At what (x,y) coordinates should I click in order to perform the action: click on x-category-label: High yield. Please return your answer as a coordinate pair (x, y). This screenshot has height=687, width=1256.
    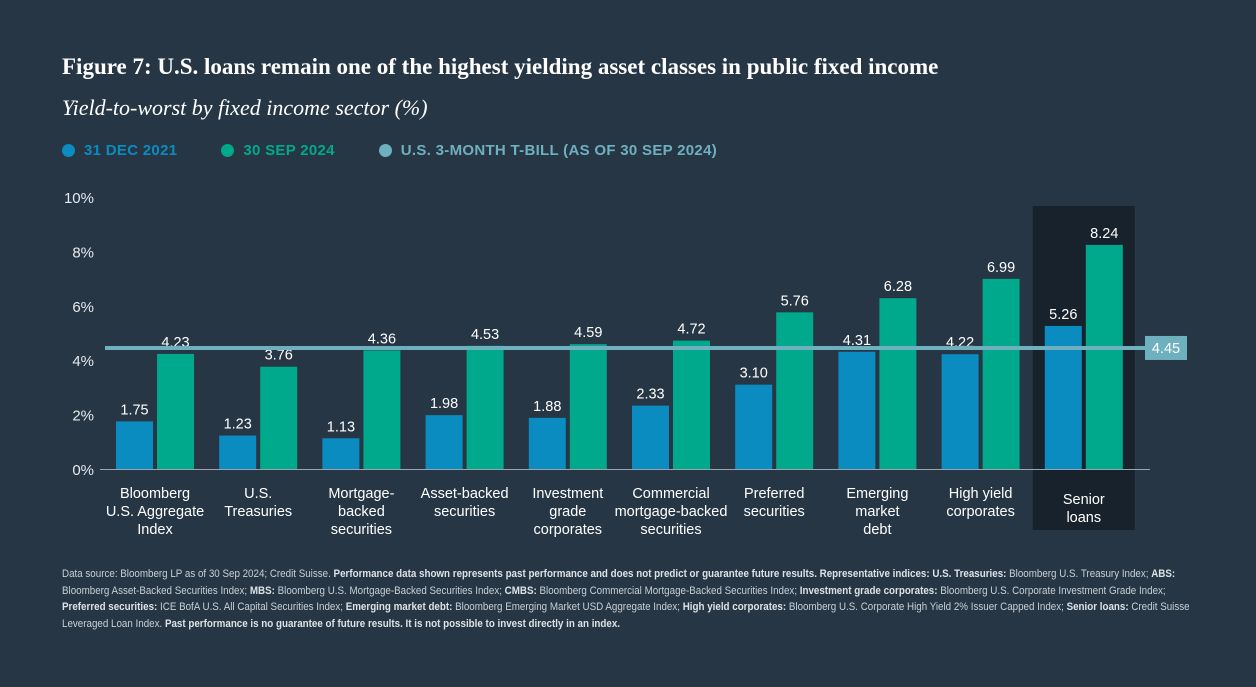
    Looking at the image, I should click on (981, 494).